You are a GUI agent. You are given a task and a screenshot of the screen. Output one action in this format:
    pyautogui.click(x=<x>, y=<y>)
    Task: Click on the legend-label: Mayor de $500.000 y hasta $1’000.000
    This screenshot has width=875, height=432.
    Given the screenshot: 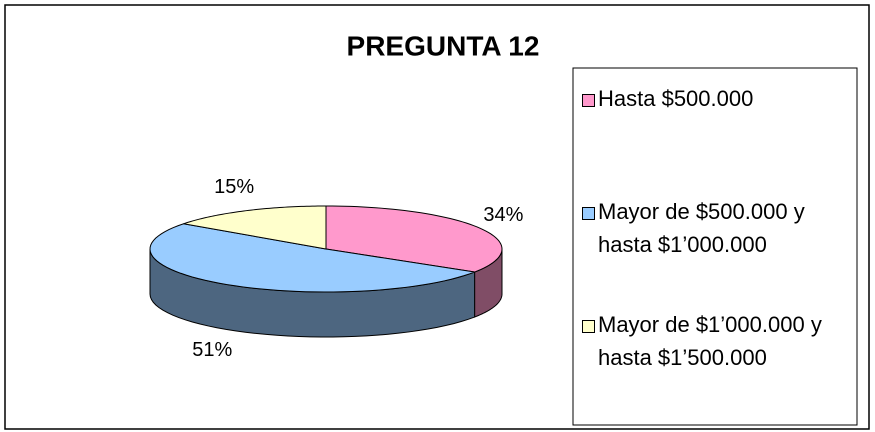 What is the action you would take?
    pyautogui.click(x=701, y=228)
    